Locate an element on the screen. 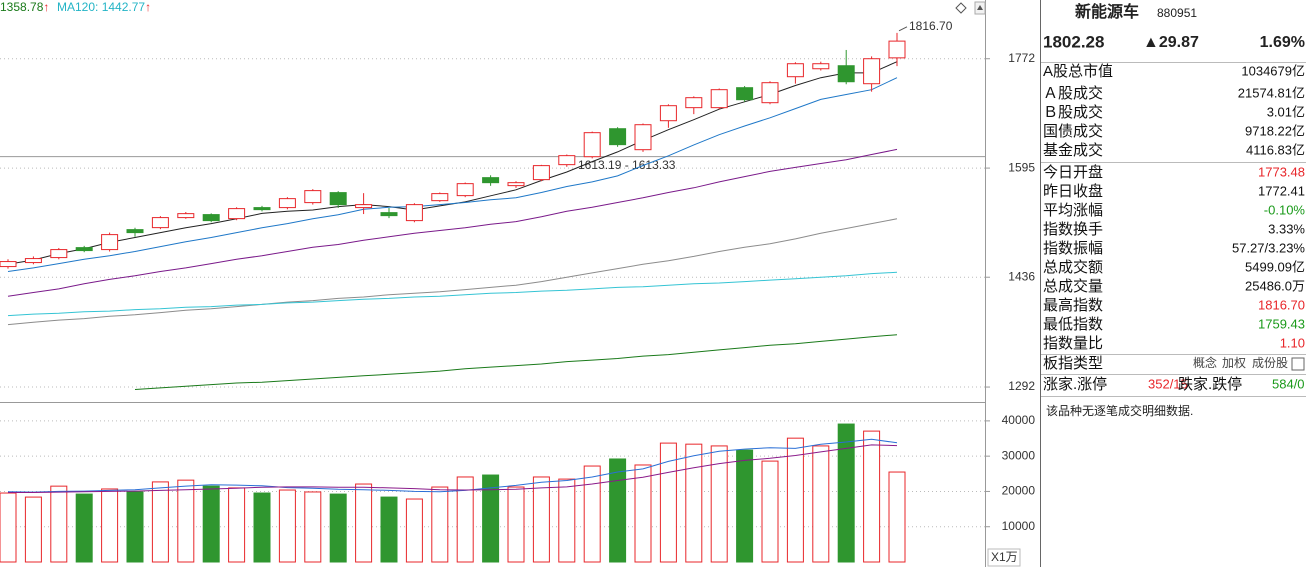  panel-note: 该品种无逐笔成交明细数据. is located at coordinates (1119, 410).